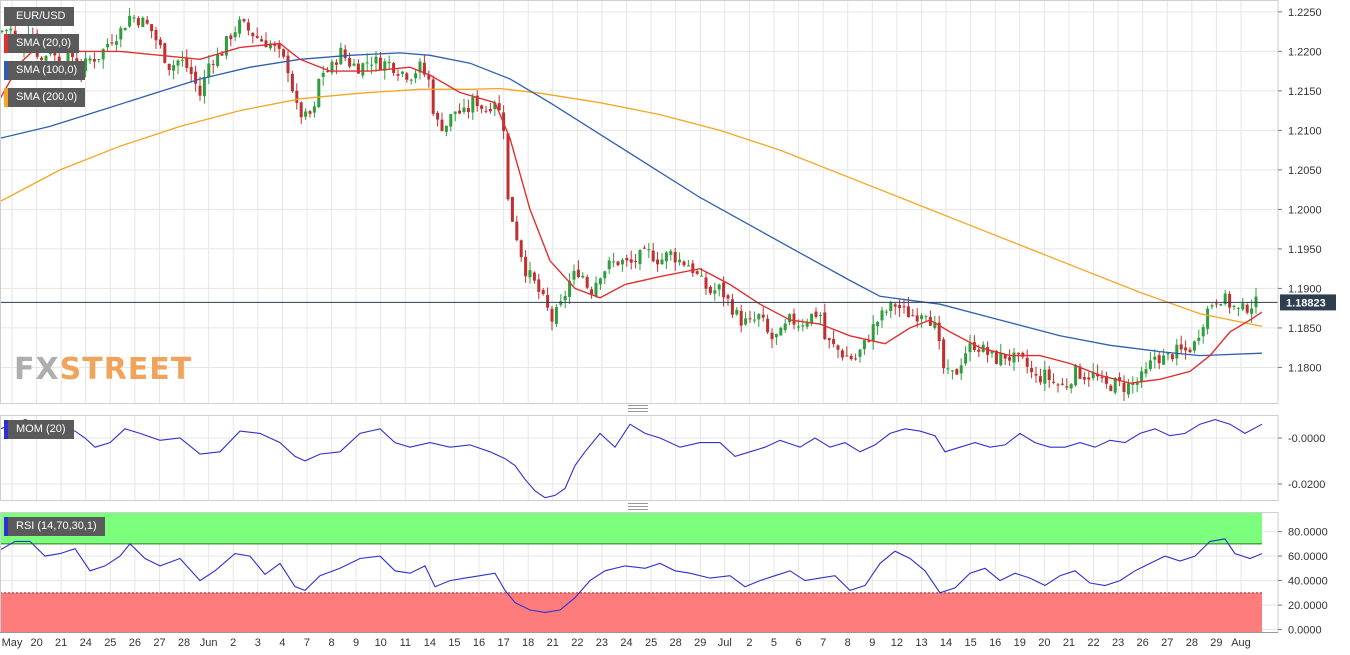 This screenshot has width=1350, height=655. I want to click on rsi-overbought-band, so click(631, 528).